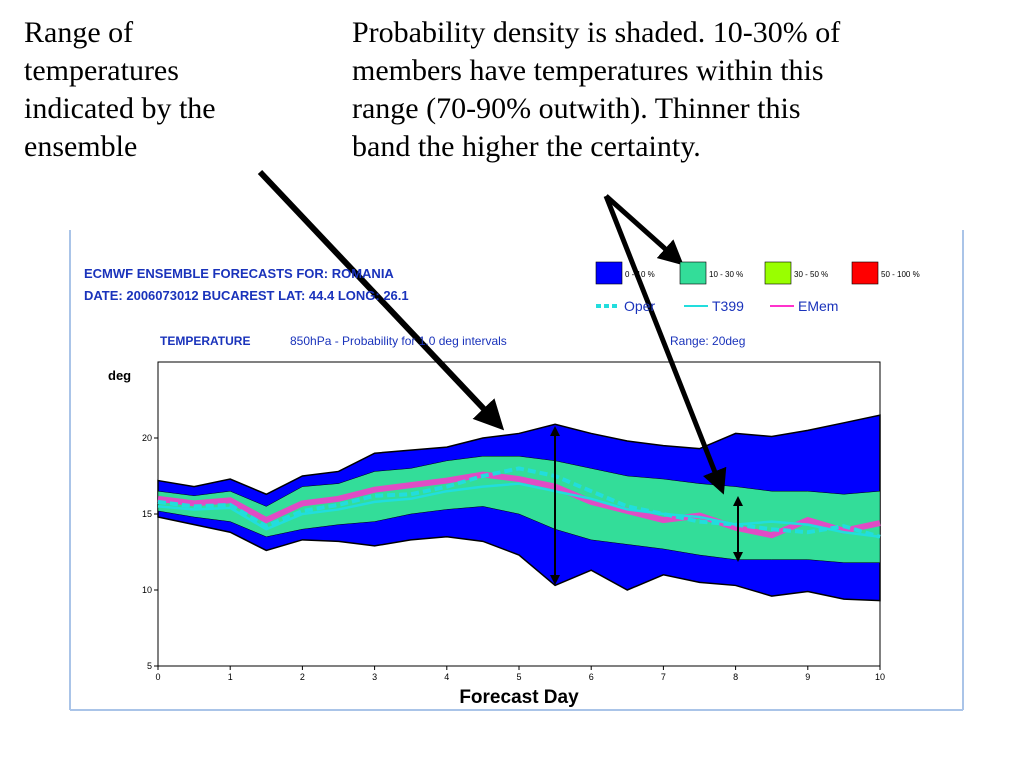  I want to click on x-tick-label: 10, so click(880, 677).